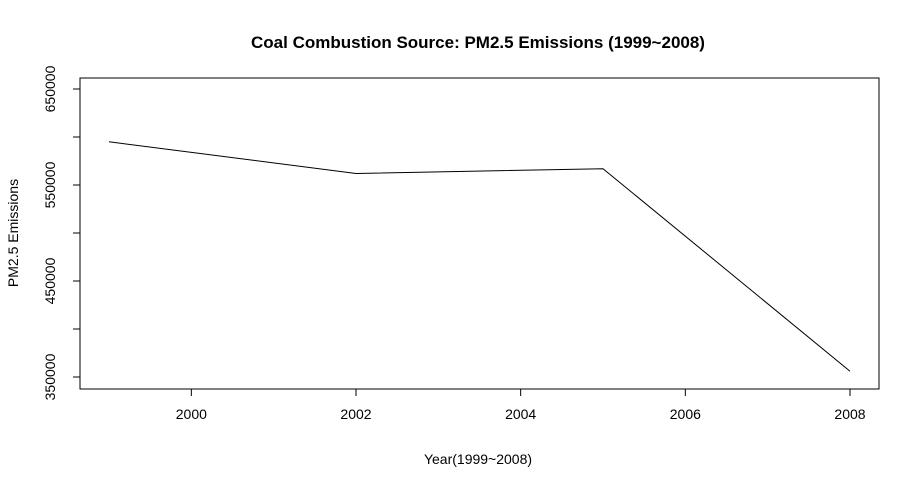  What do you see at coordinates (849, 414) in the screenshot?
I see `x-tick-label: 2008` at bounding box center [849, 414].